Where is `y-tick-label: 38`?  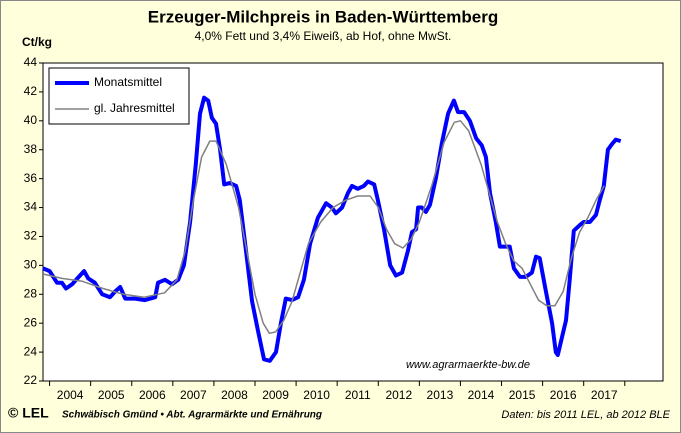 y-tick-label: 38 is located at coordinates (31, 149).